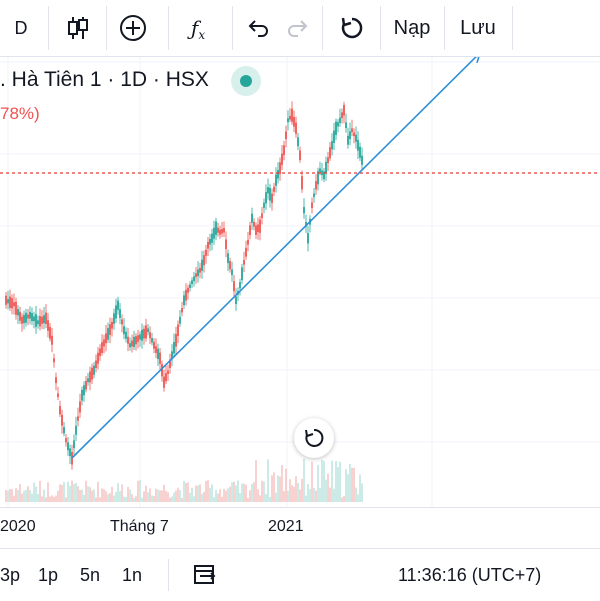  I want to click on range-button: 5n, so click(90, 575).